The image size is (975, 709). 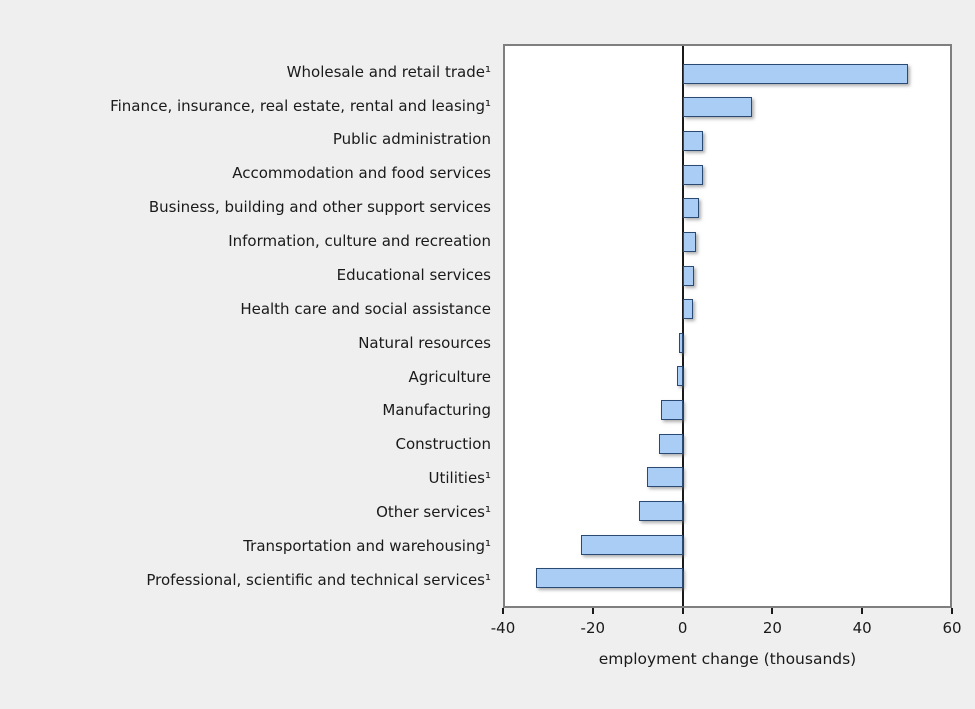 I want to click on category-label: Agriculture, so click(x=450, y=376).